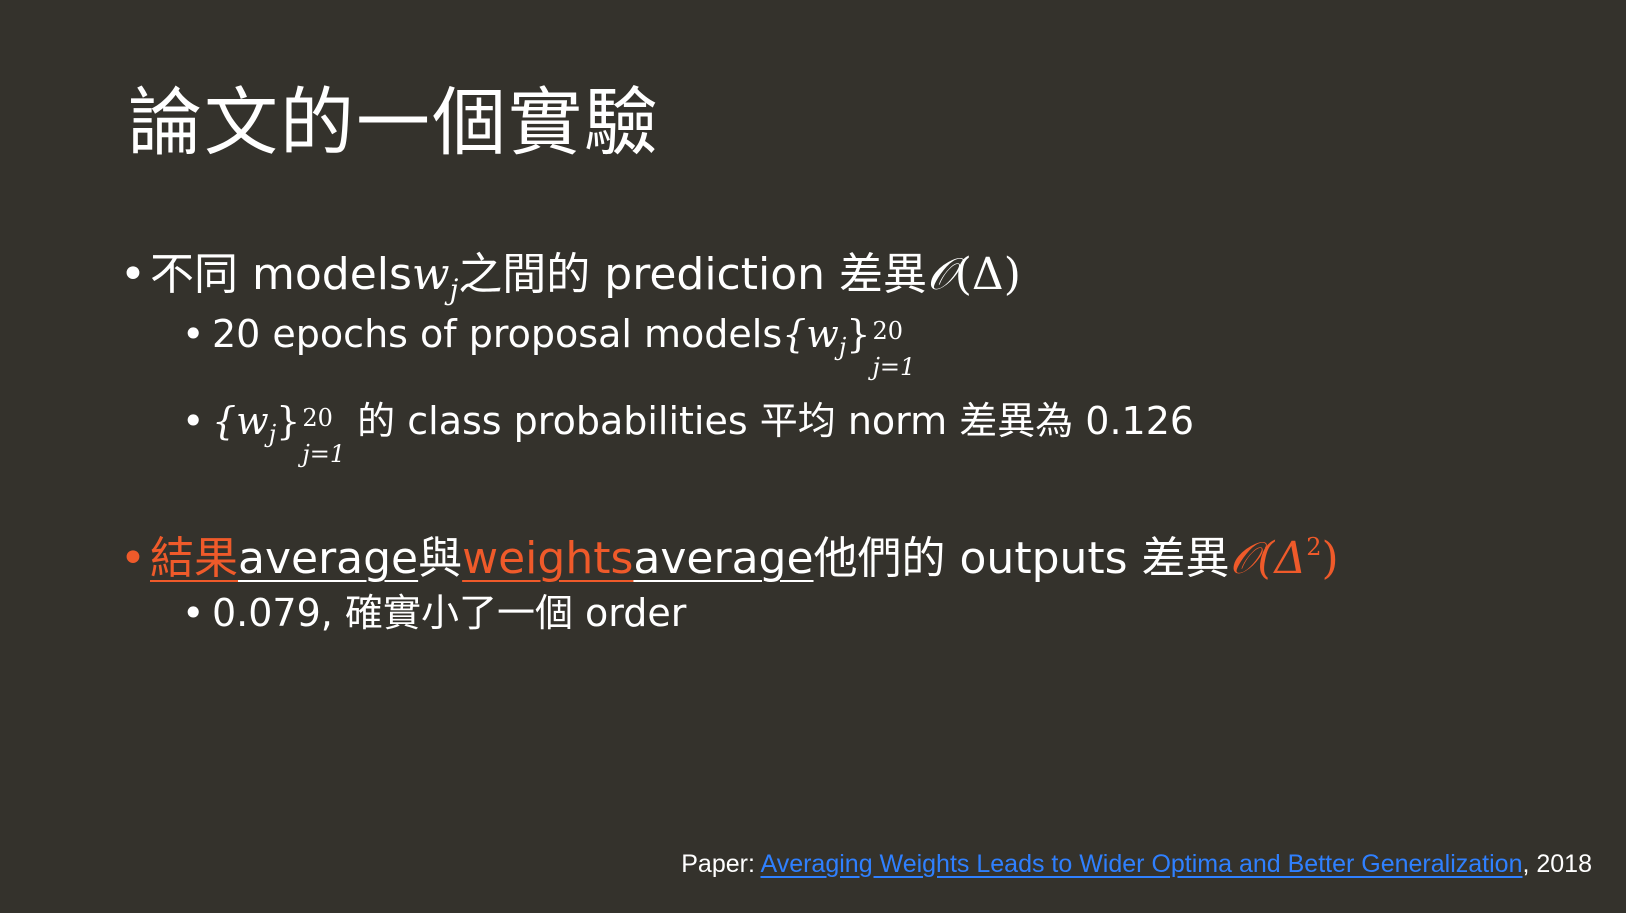 This screenshot has width=1626, height=913. What do you see at coordinates (497, 334) in the screenshot?
I see `subbullet-text-1: 20 epochs of proposal models` at bounding box center [497, 334].